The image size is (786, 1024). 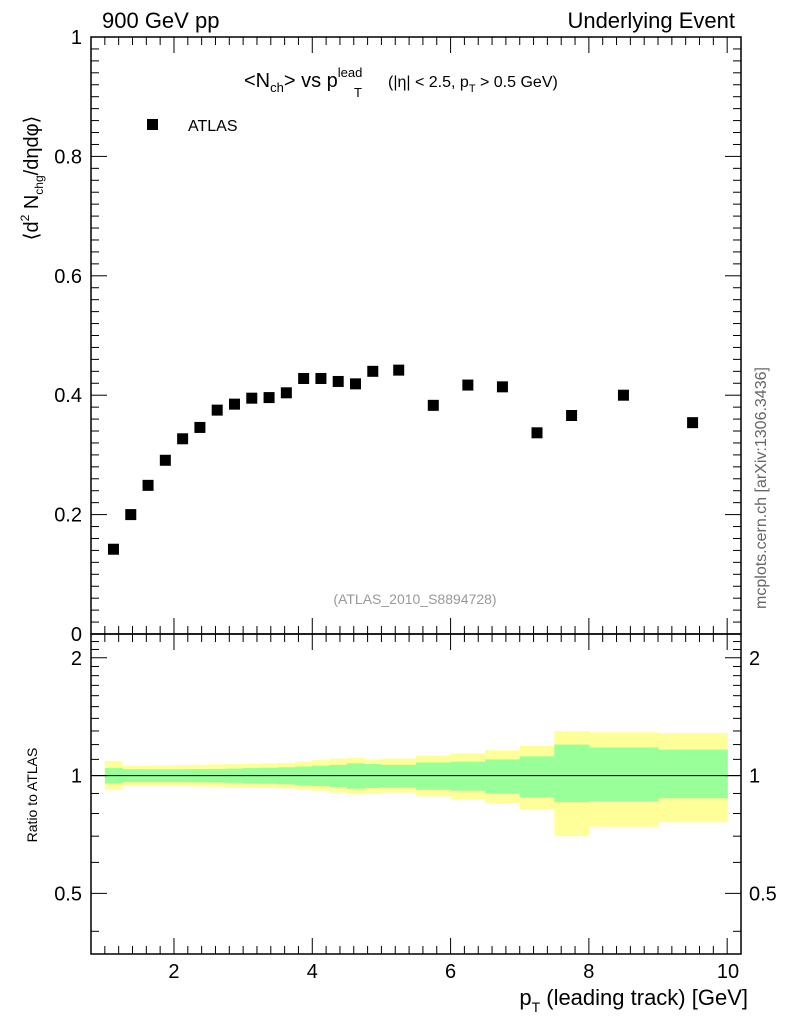 What do you see at coordinates (472, 89) in the screenshot?
I see `plot-title-cuts-sub: T` at bounding box center [472, 89].